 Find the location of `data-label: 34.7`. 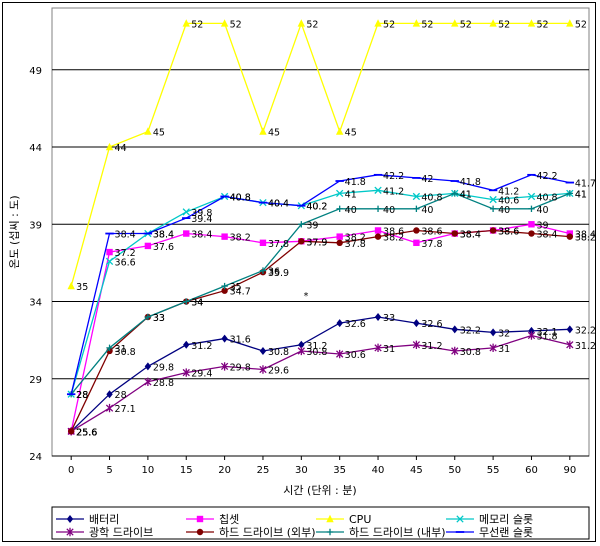

data-label: 34.7 is located at coordinates (240, 292).